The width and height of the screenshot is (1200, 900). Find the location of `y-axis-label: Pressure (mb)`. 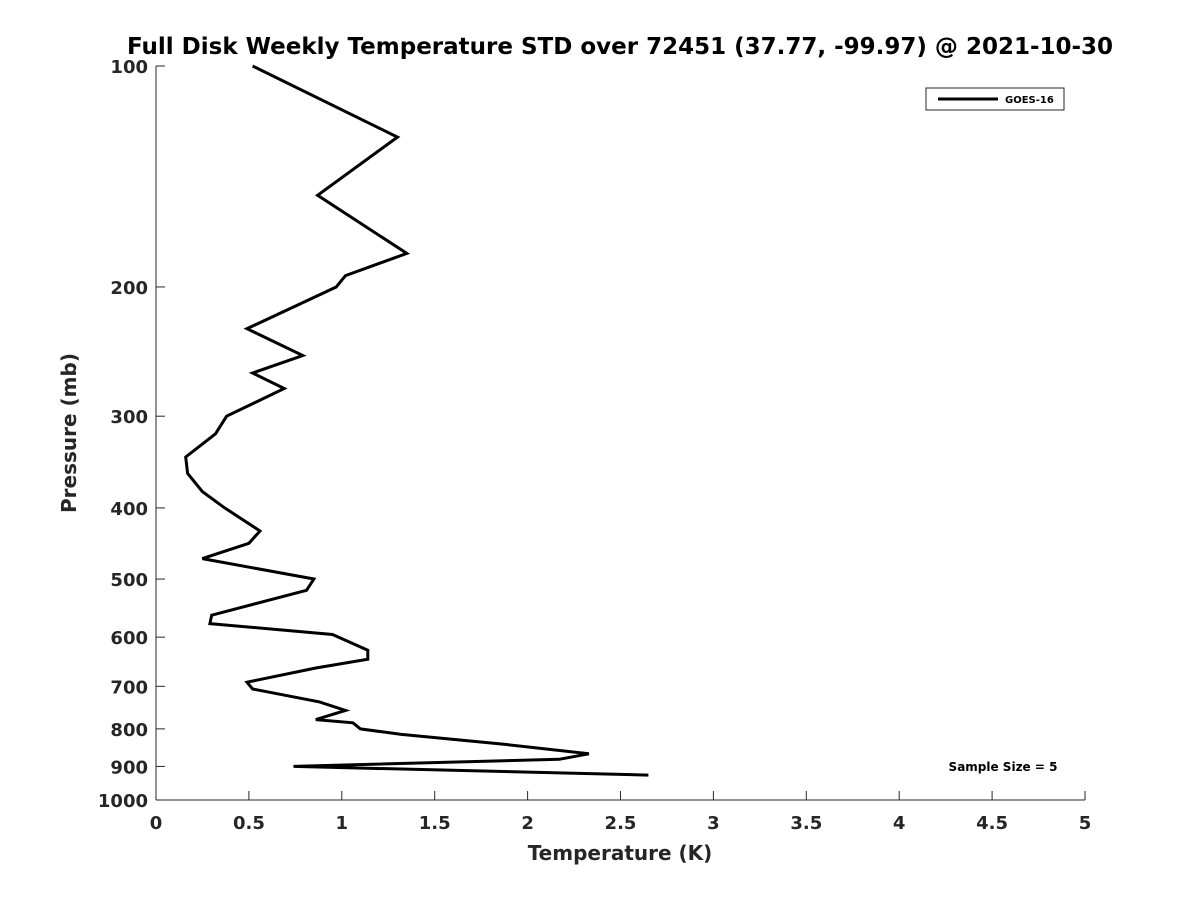

y-axis-label: Pressure (mb) is located at coordinates (69, 433).